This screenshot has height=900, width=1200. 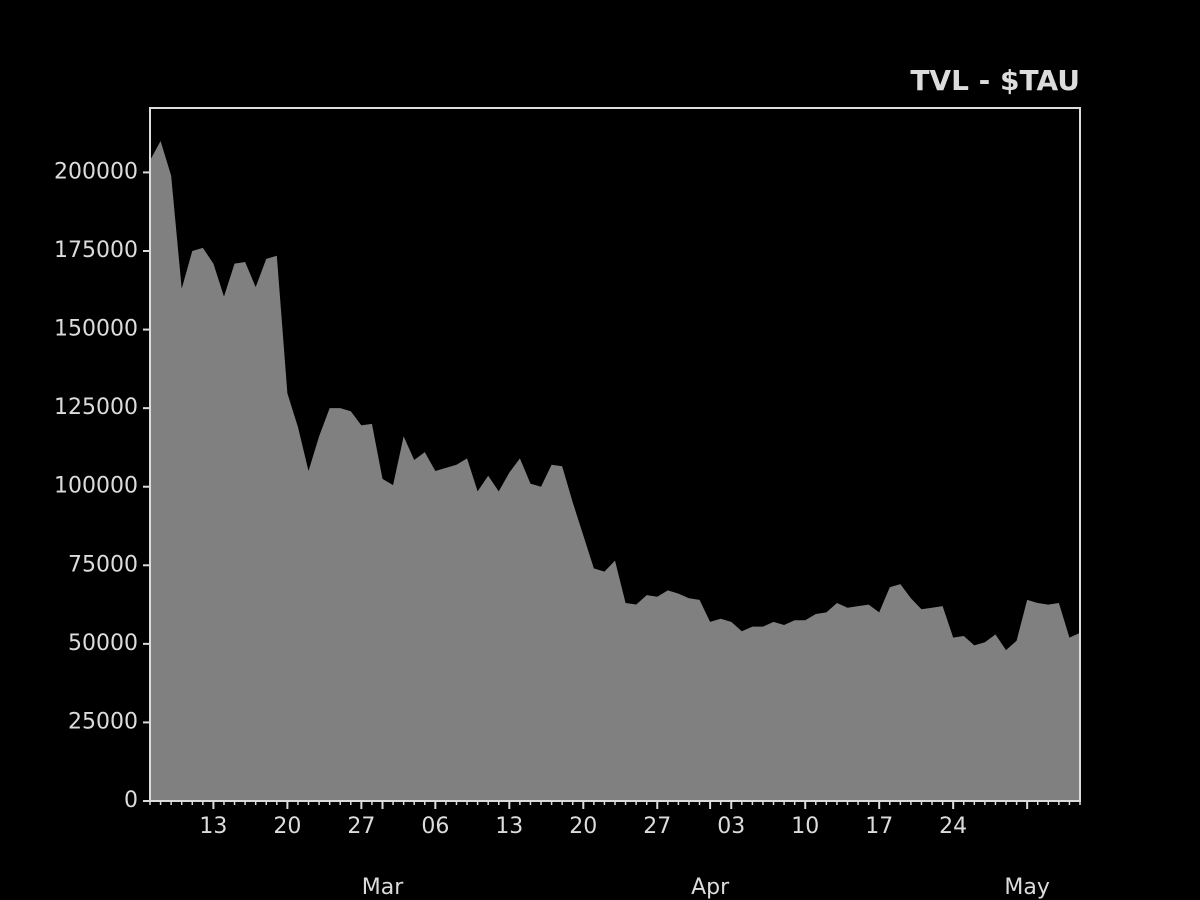 What do you see at coordinates (879, 826) in the screenshot?
I see `x-tick-label: 17` at bounding box center [879, 826].